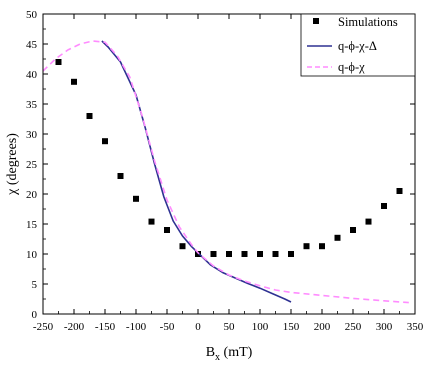 This screenshot has height=365, width=427. Describe the element at coordinates (384, 327) in the screenshot. I see `x-tick-label: 300` at that location.